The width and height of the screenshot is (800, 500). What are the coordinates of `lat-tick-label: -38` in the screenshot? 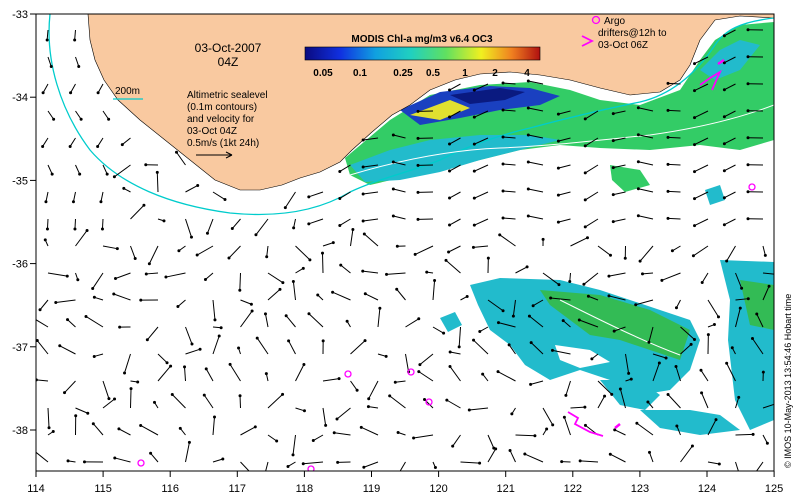 It's located at (20, 431).